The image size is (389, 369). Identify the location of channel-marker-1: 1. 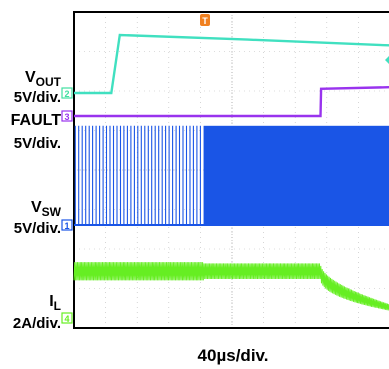
(67, 225).